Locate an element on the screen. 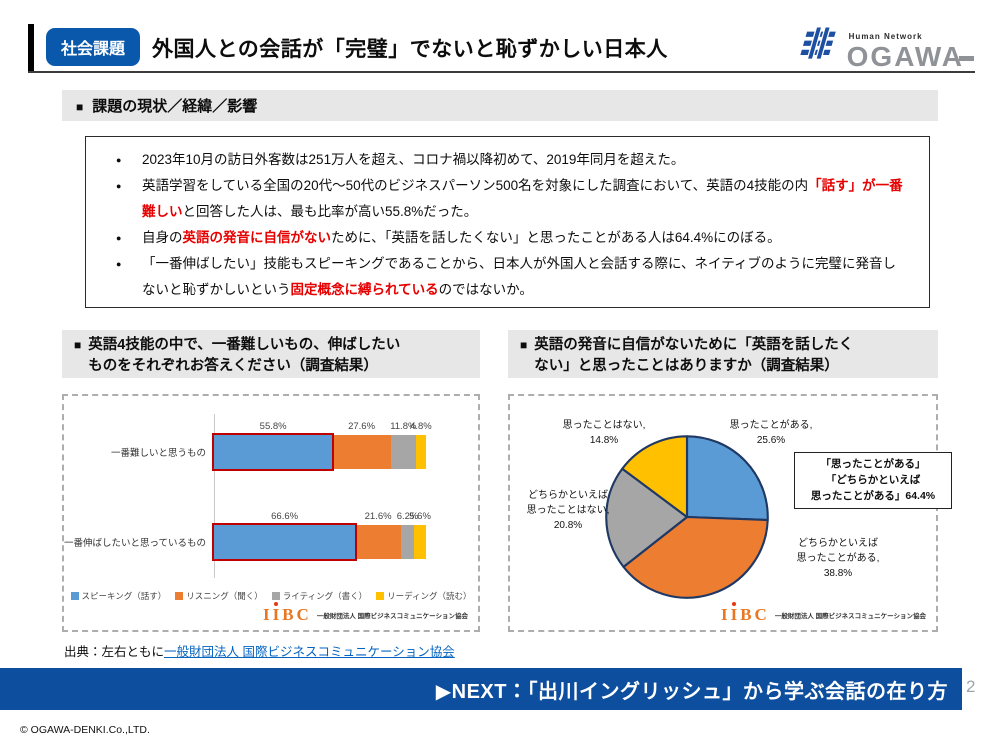  bar-value-label: 27.6% is located at coordinates (362, 426).